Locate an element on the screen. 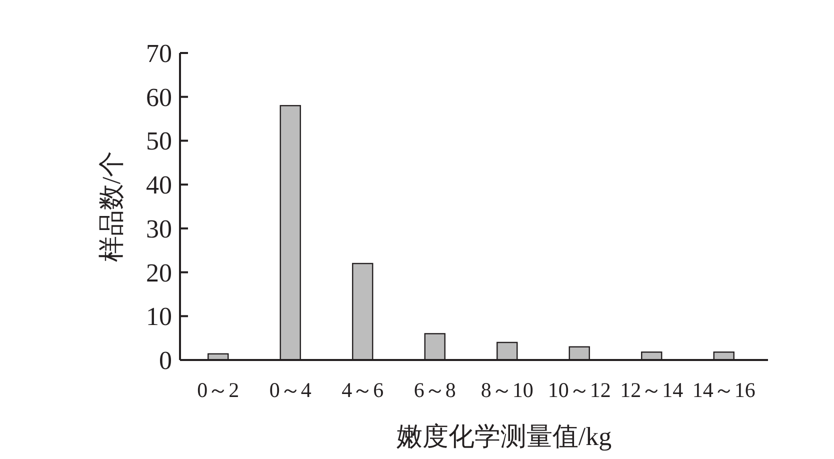 The width and height of the screenshot is (834, 459). x-tick-label: 10～12 is located at coordinates (579, 390).